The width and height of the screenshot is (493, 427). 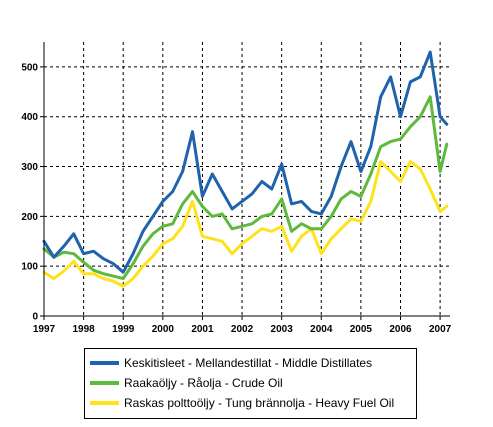 I want to click on y-tick-label: 500, so click(x=29, y=67).